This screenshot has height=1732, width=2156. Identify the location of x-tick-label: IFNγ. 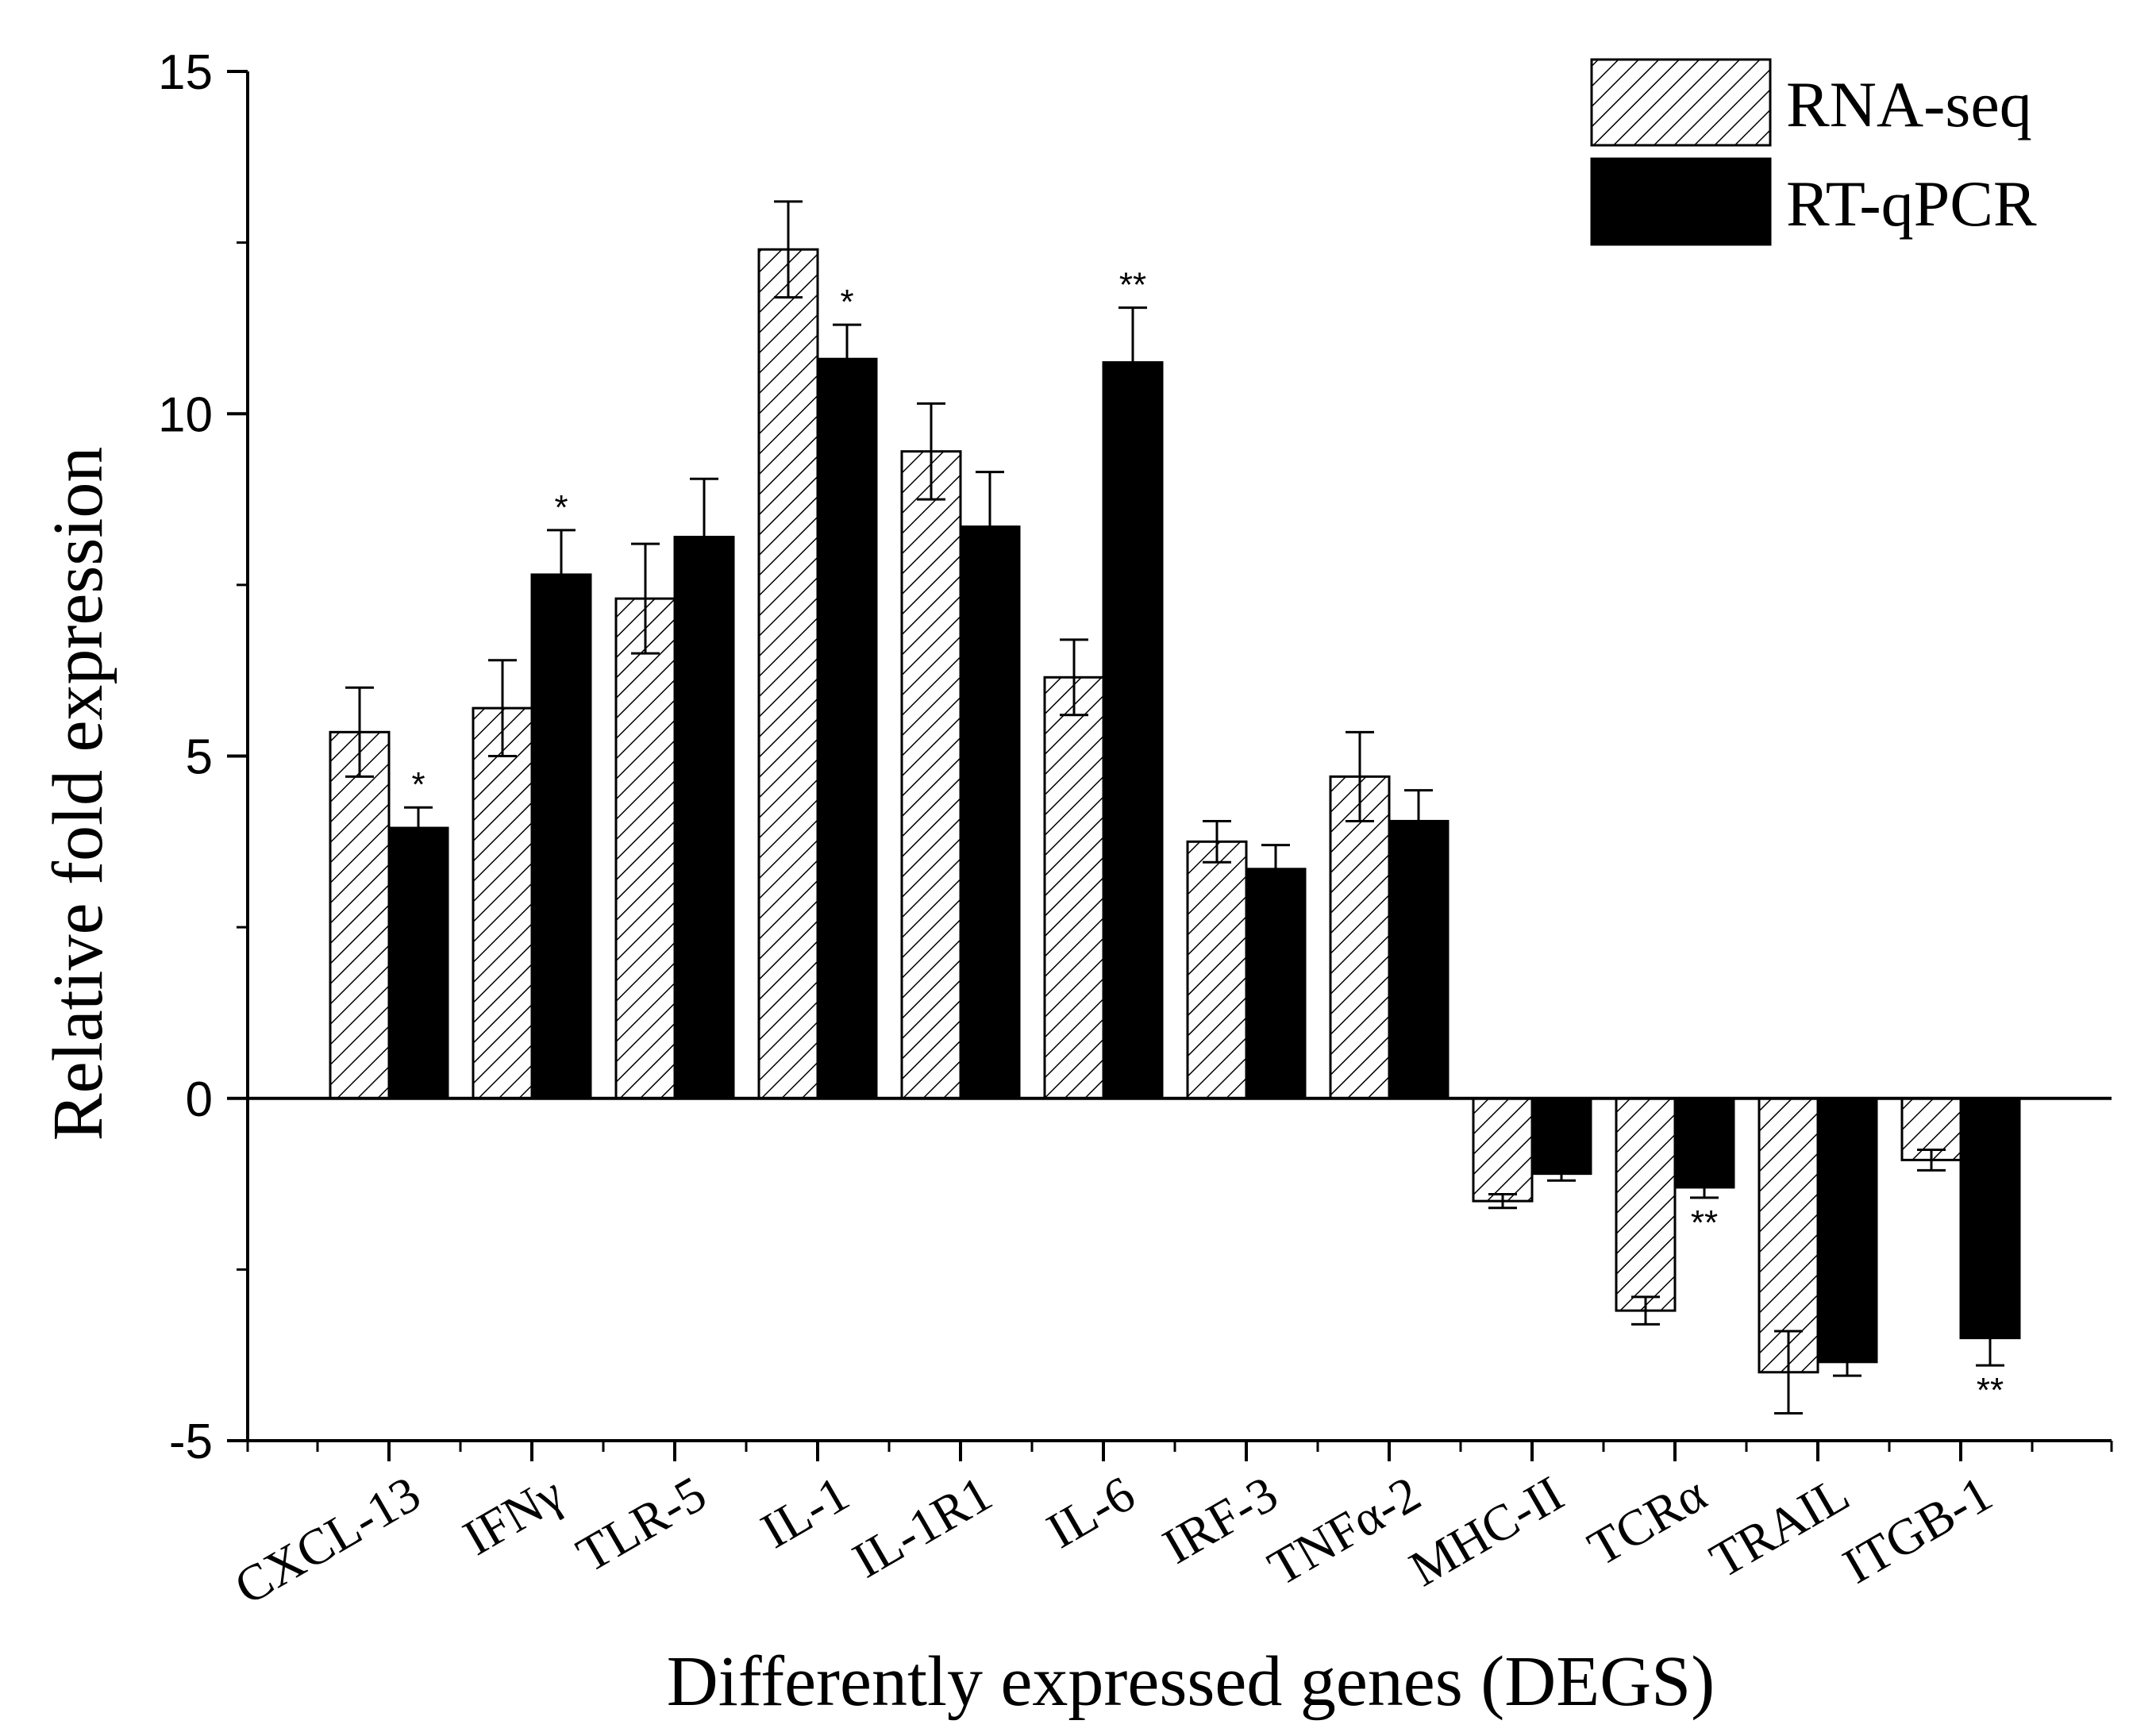
(513, 1515).